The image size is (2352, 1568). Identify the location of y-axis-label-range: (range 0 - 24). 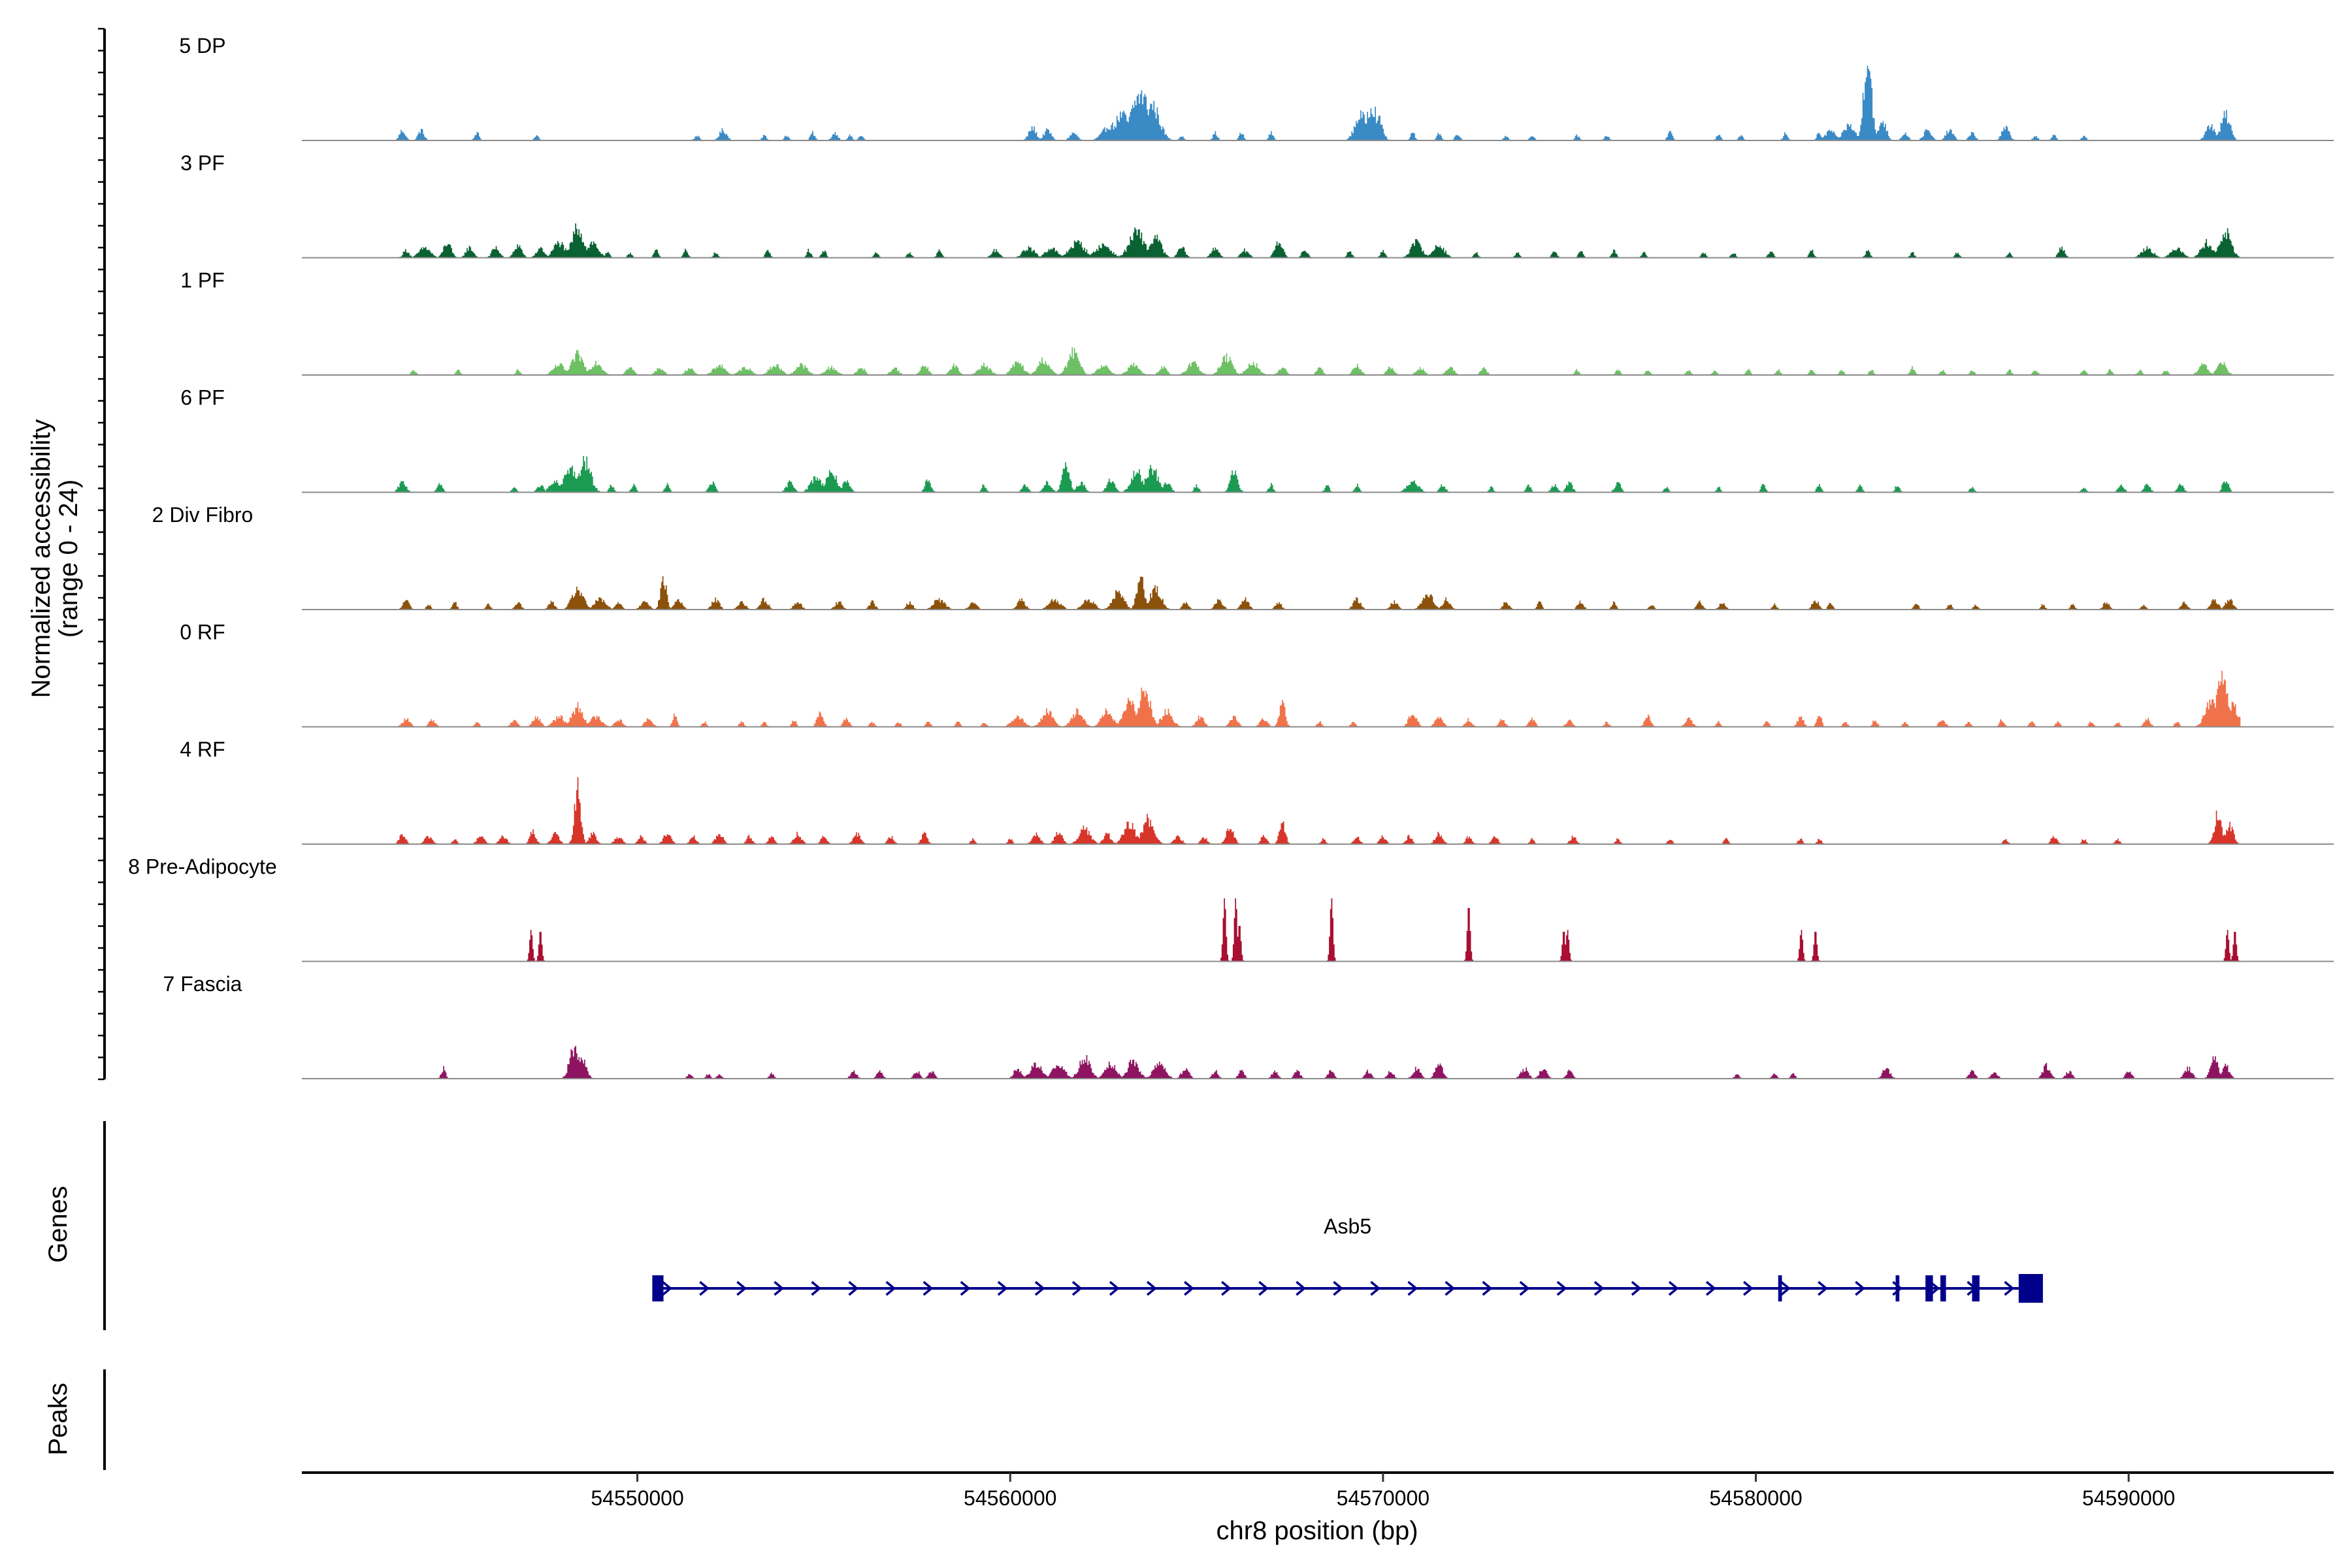
(68, 559).